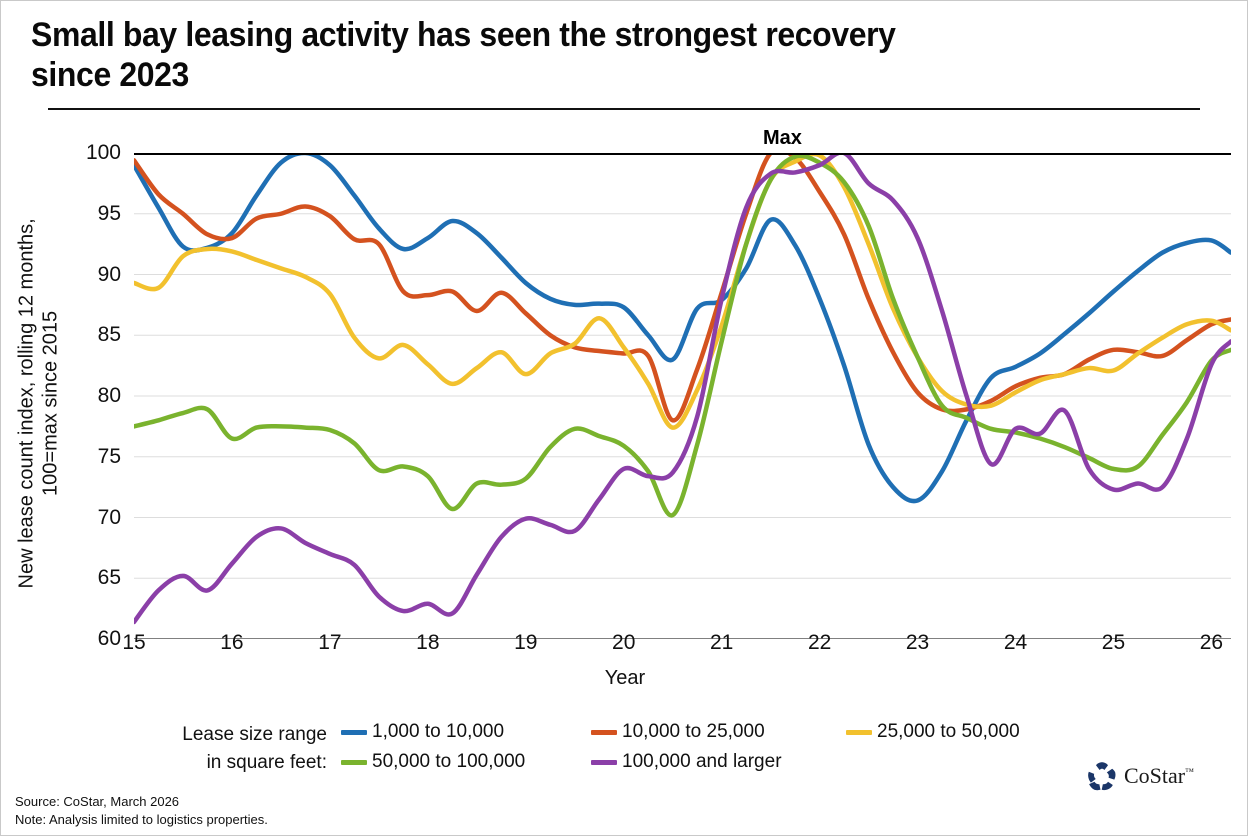  I want to click on x-tick-label: 20, so click(624, 642).